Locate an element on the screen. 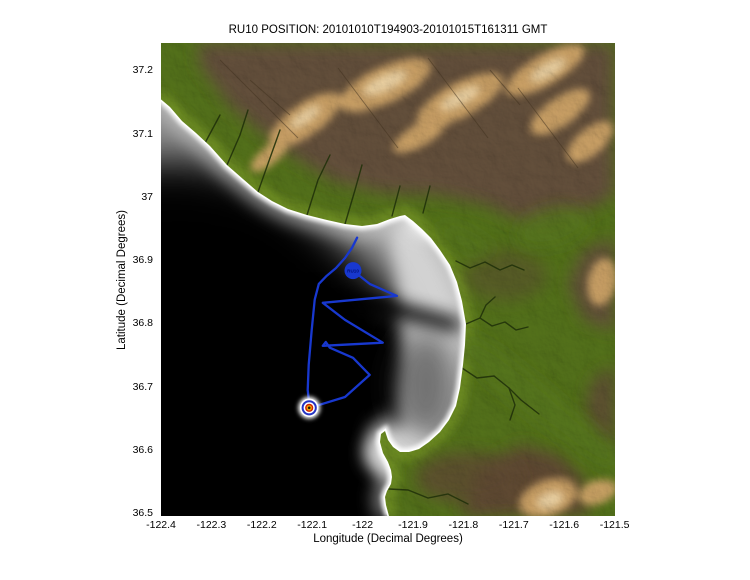 This screenshot has height=580, width=750. track-overlay: RU10 is located at coordinates (348, 327).